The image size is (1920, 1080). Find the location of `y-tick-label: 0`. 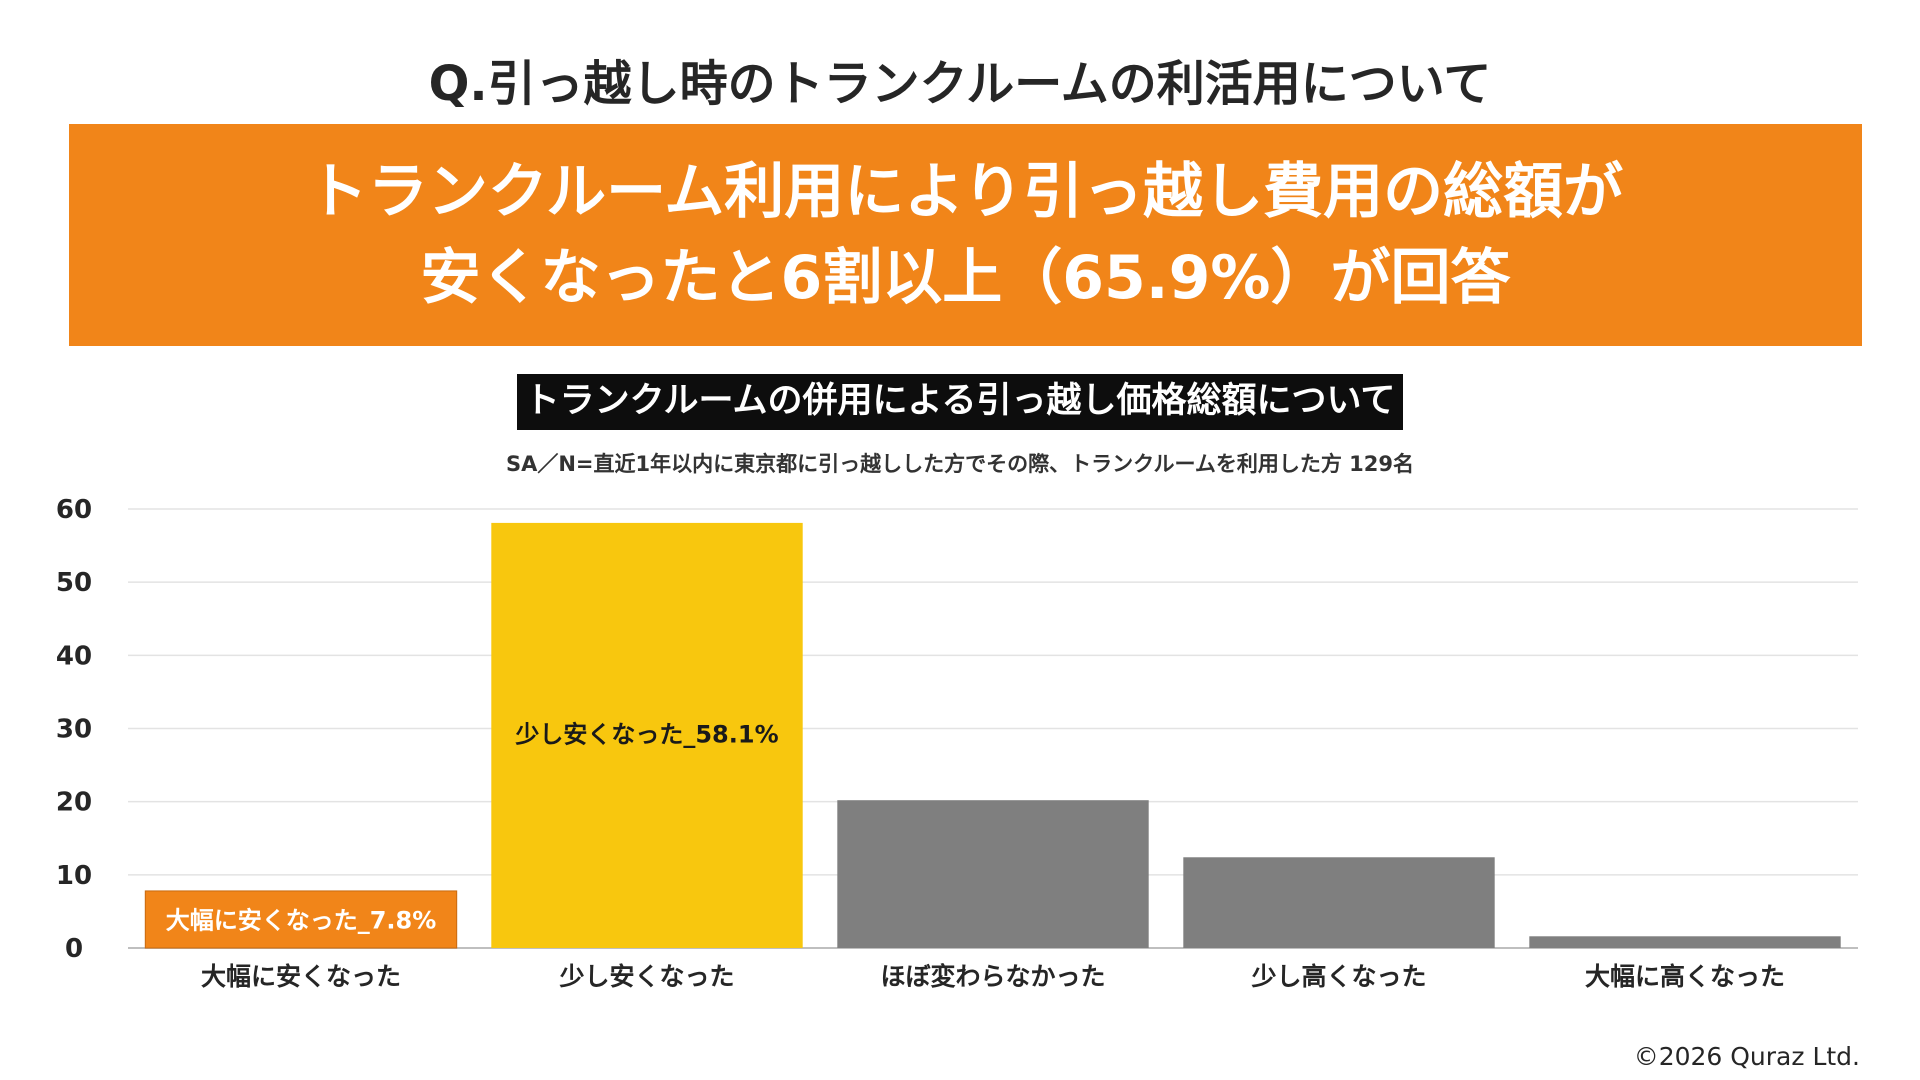

y-tick-label: 0 is located at coordinates (74, 949).